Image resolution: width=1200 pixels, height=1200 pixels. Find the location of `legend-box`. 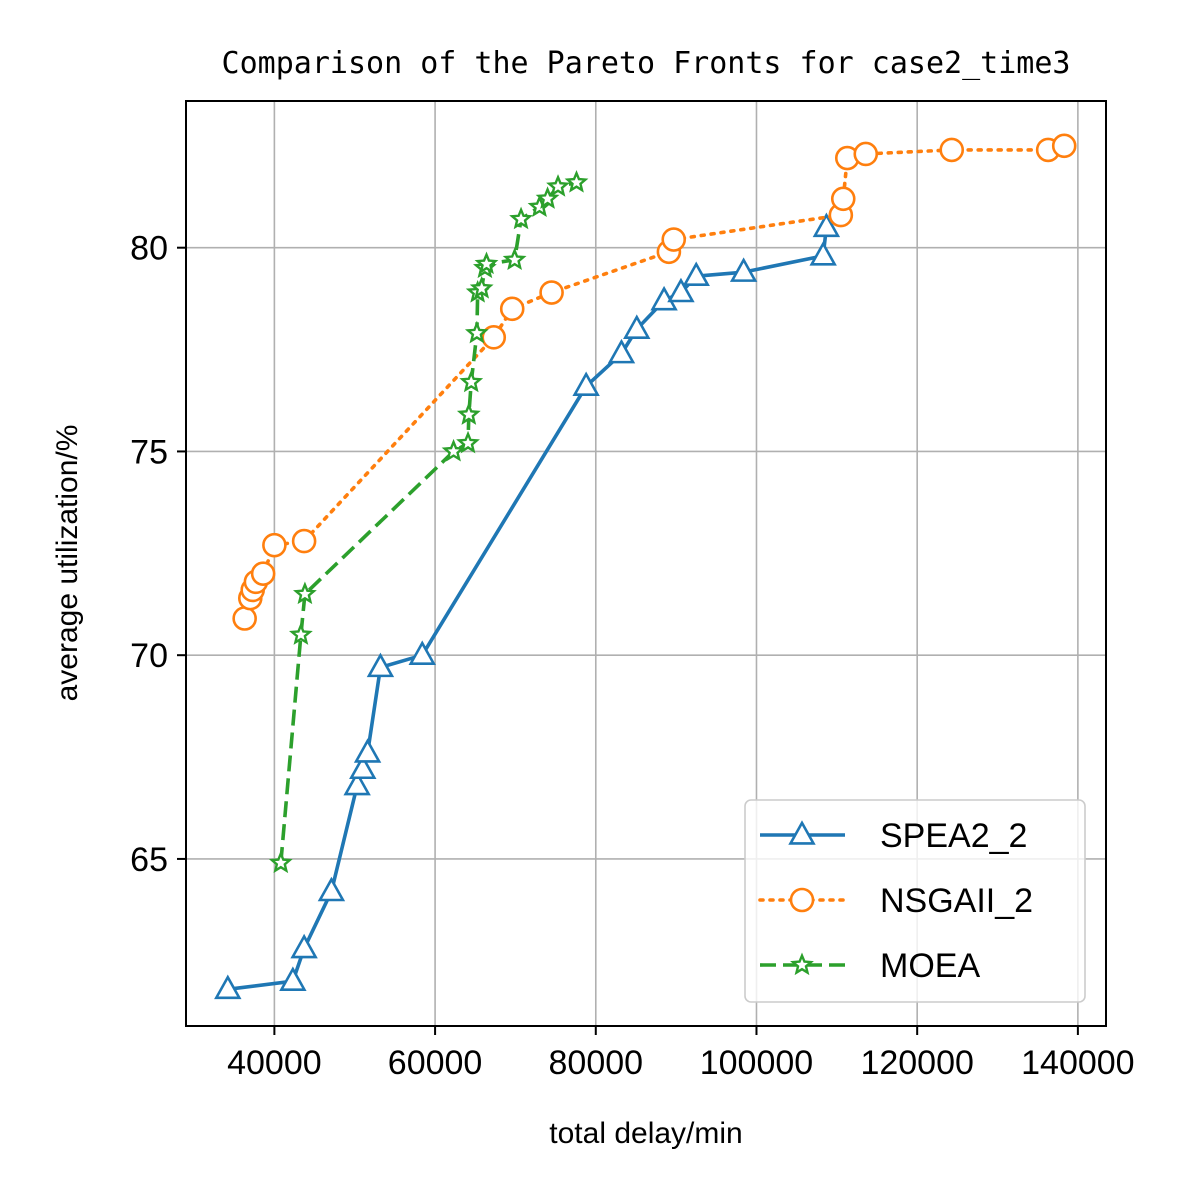

legend-box is located at coordinates (915, 901).